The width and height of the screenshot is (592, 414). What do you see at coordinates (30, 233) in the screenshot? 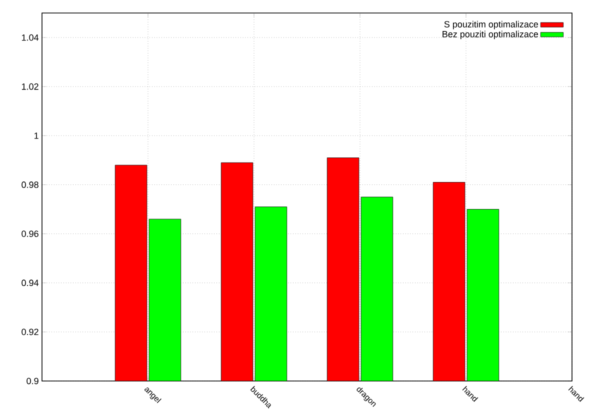
I see `y-tick-label: 0.96` at bounding box center [30, 233].